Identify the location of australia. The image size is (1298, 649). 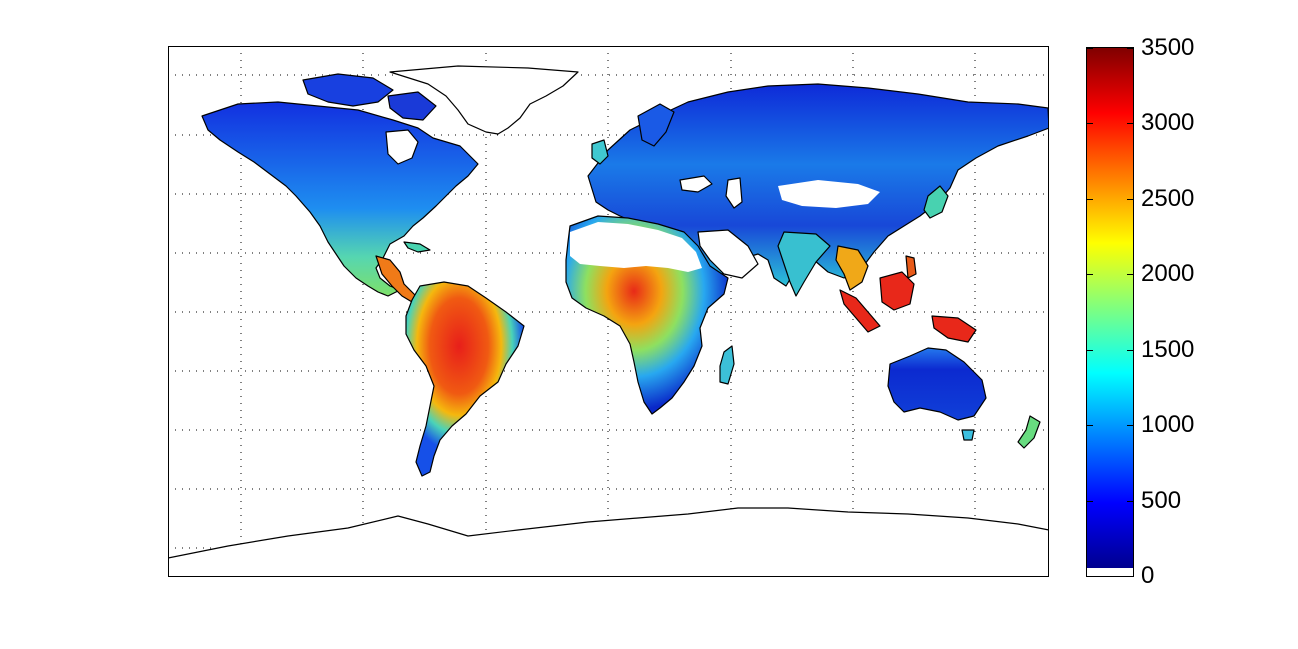
(937, 384).